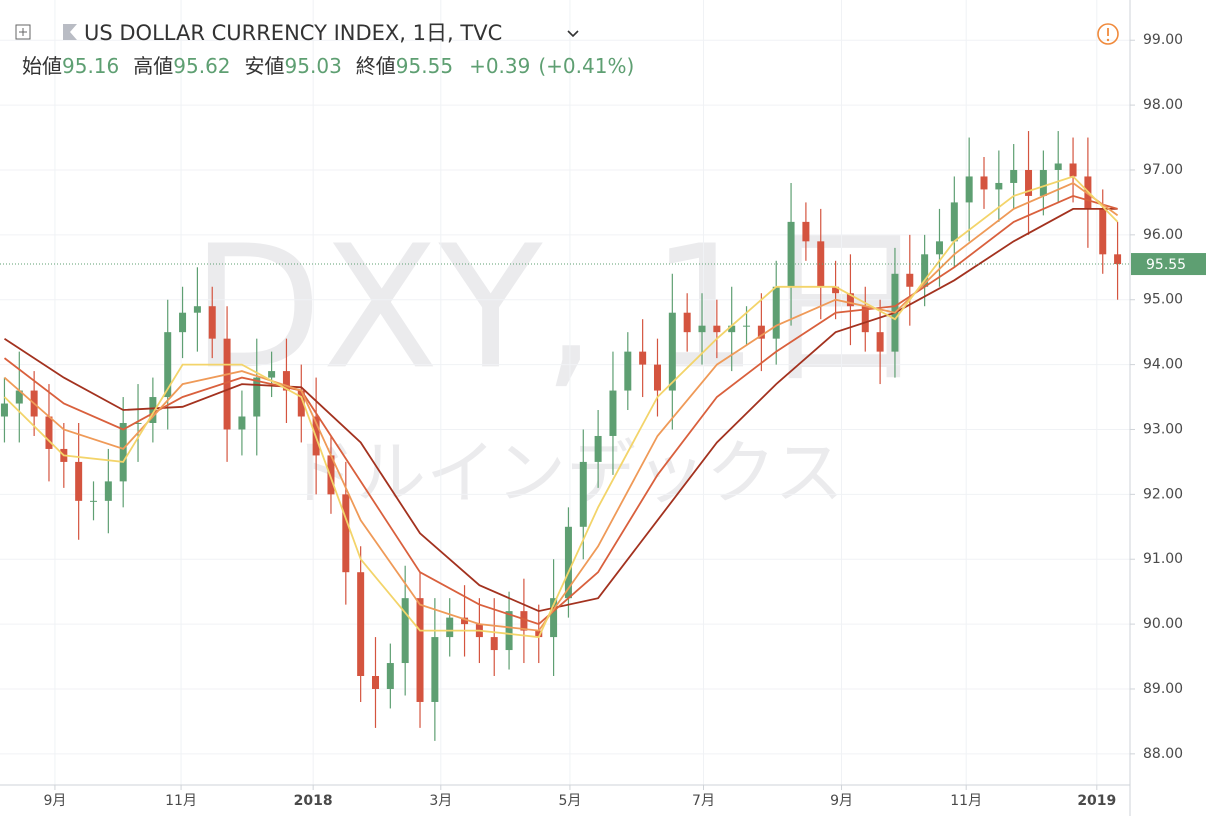  What do you see at coordinates (1163, 429) in the screenshot?
I see `y-tick-label: 93.00` at bounding box center [1163, 429].